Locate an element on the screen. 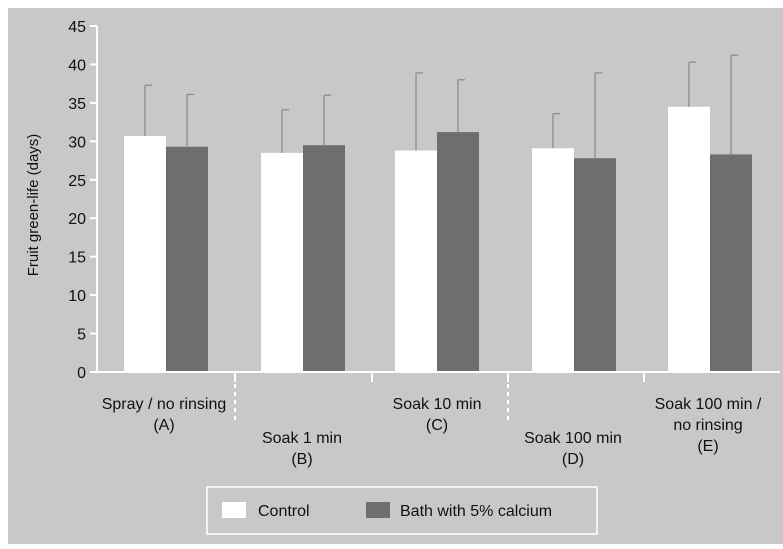 Image resolution: width=783 pixels, height=549 pixels. y-tick-label-40: 40 is located at coordinates (77, 65).